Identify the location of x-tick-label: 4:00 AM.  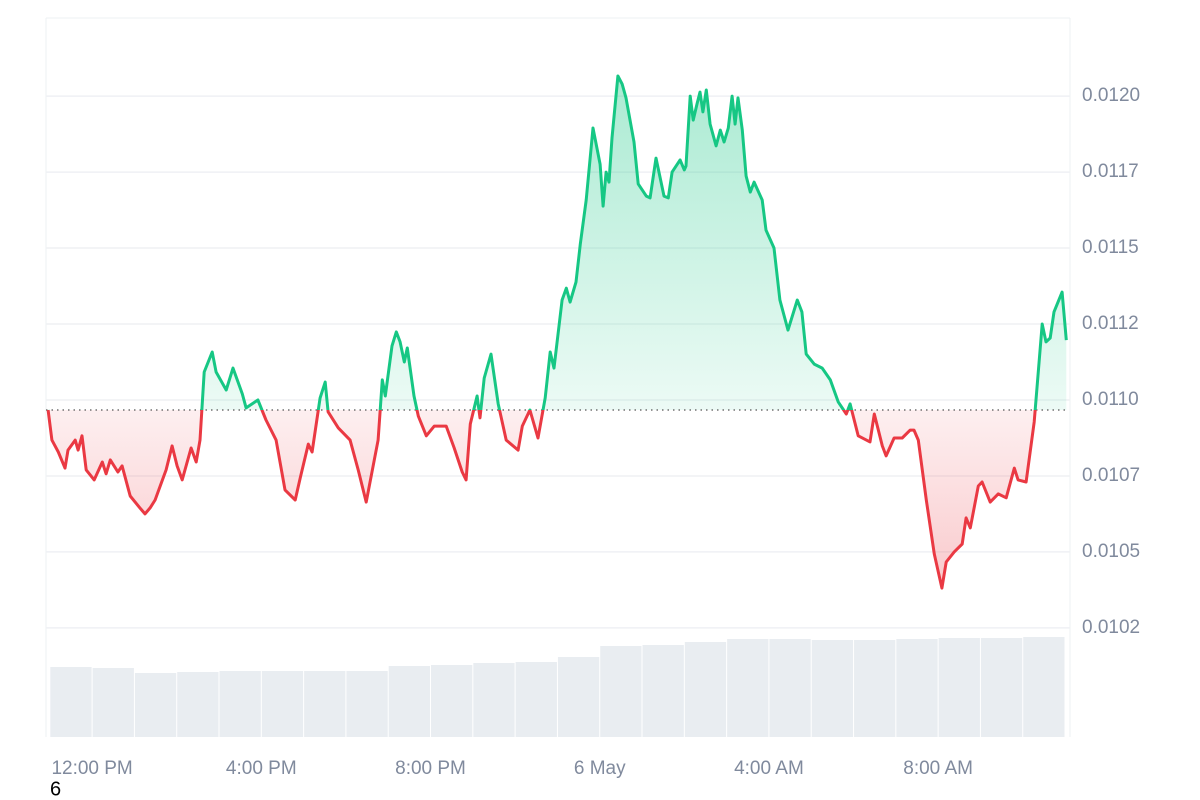
(769, 768).